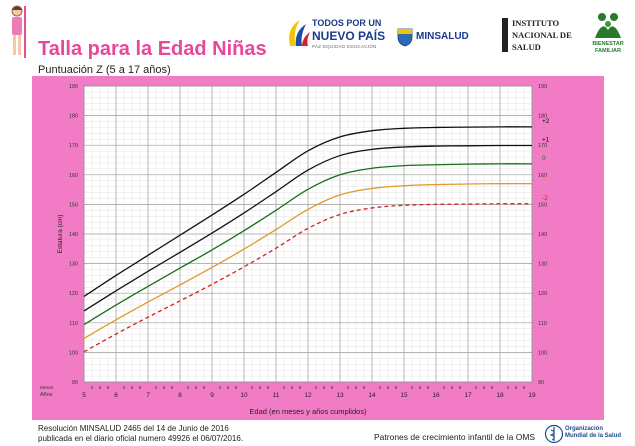 Image resolution: width=635 pixels, height=446 pixels. What do you see at coordinates (542, 235) in the screenshot?
I see `y-tick-label-right: 140` at bounding box center [542, 235].